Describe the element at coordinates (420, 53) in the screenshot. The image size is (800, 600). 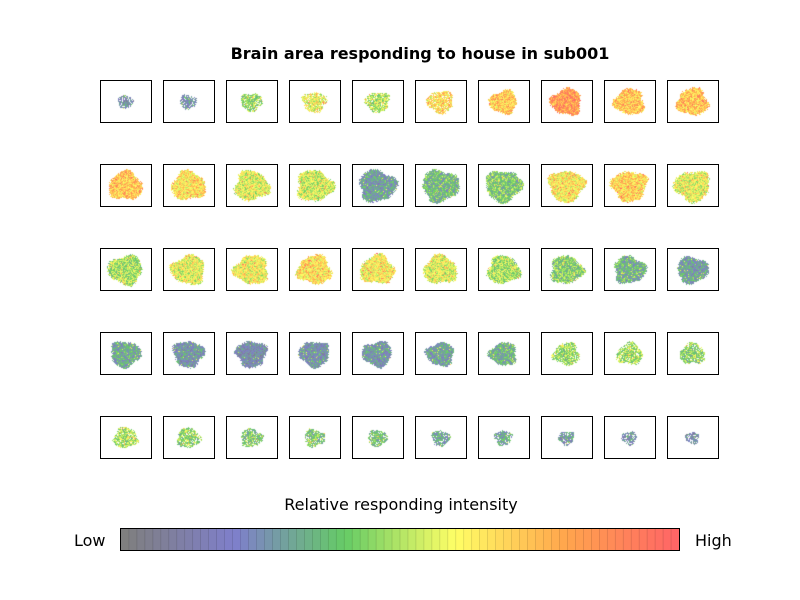
I see `chart-title: Brain area responding to house in sub001` at that location.